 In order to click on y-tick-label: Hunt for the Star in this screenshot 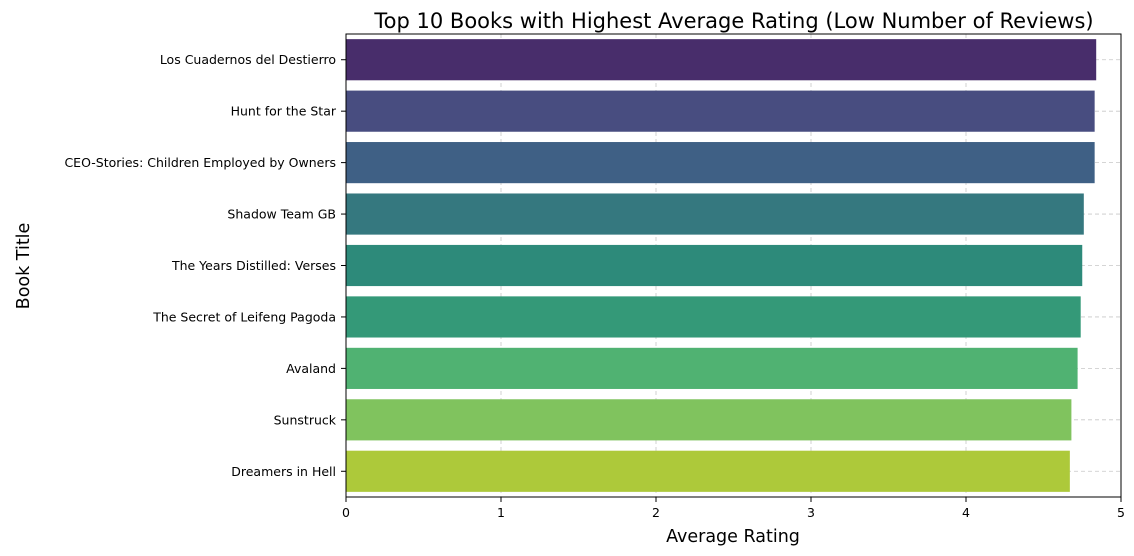, I will do `click(284, 111)`.